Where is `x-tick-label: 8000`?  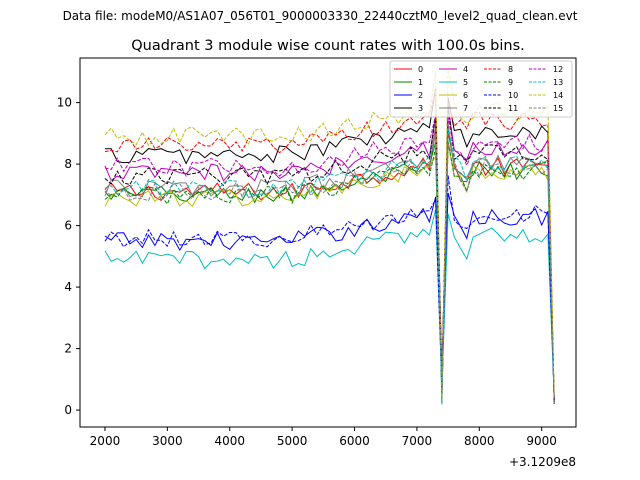
x-tick-label: 8000 is located at coordinates (479, 441).